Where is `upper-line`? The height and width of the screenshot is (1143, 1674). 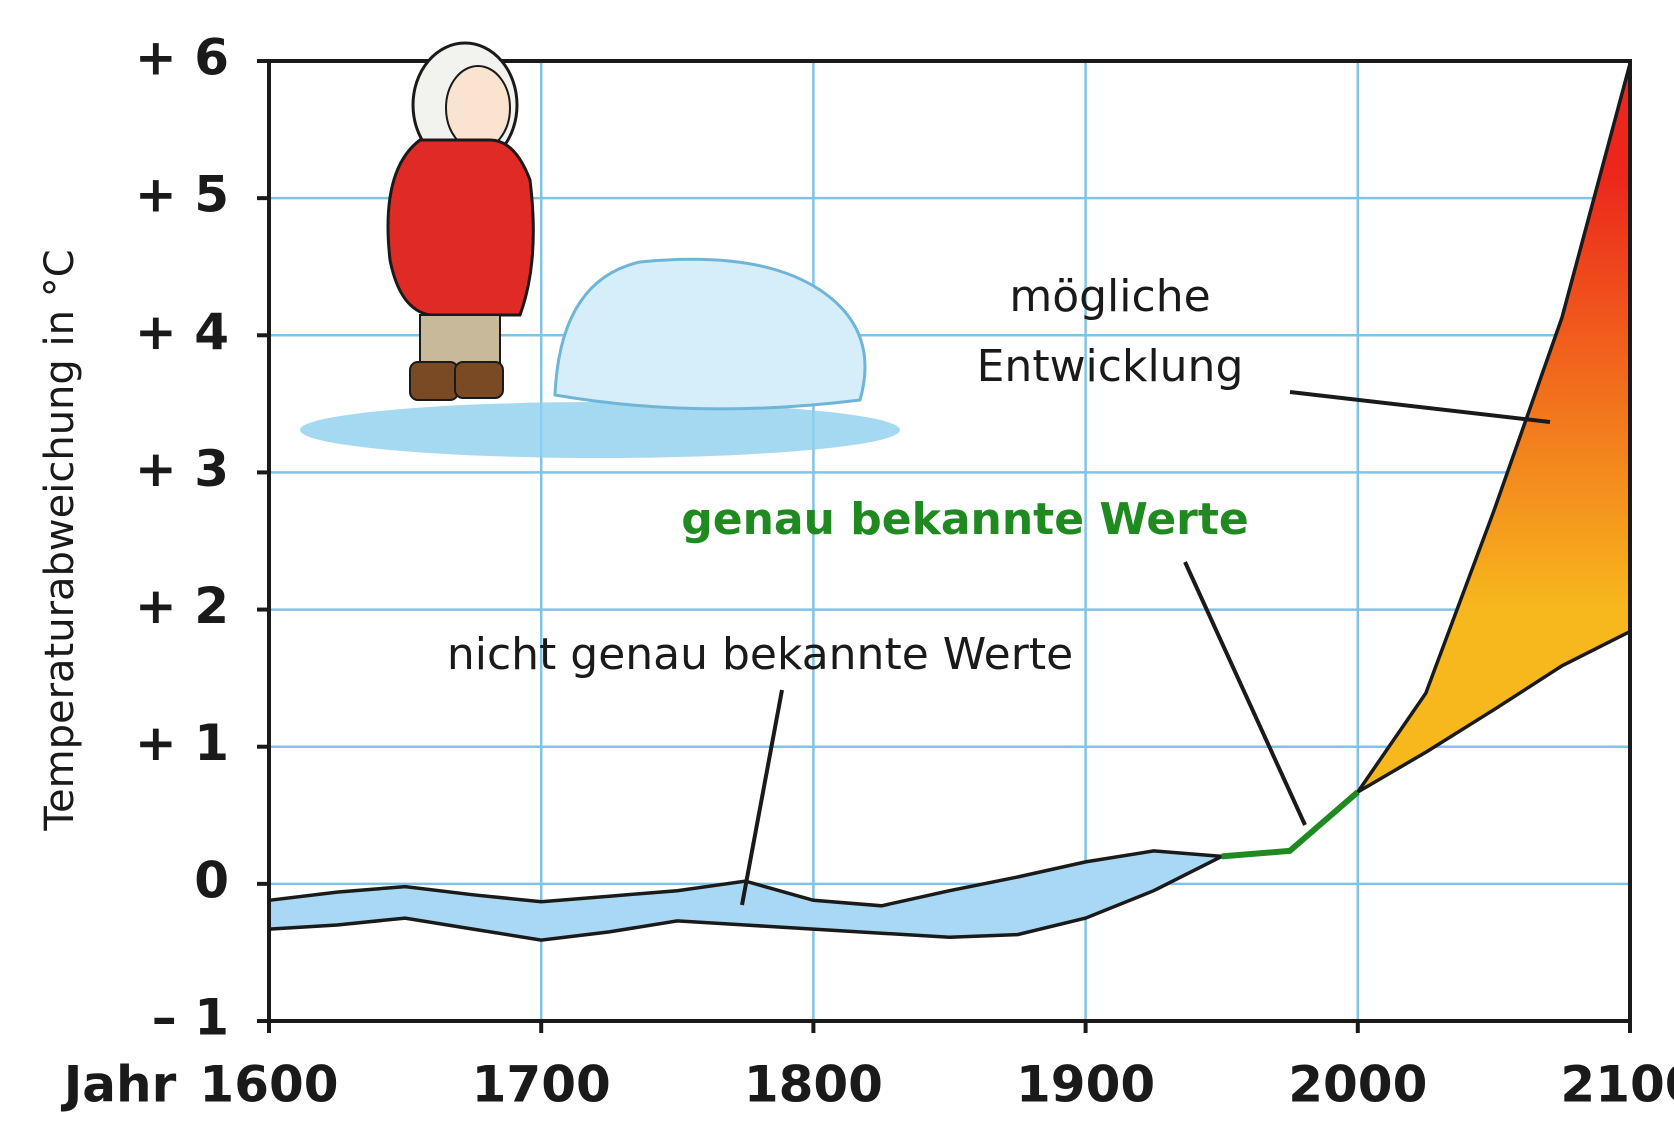
upper-line is located at coordinates (1494, 428).